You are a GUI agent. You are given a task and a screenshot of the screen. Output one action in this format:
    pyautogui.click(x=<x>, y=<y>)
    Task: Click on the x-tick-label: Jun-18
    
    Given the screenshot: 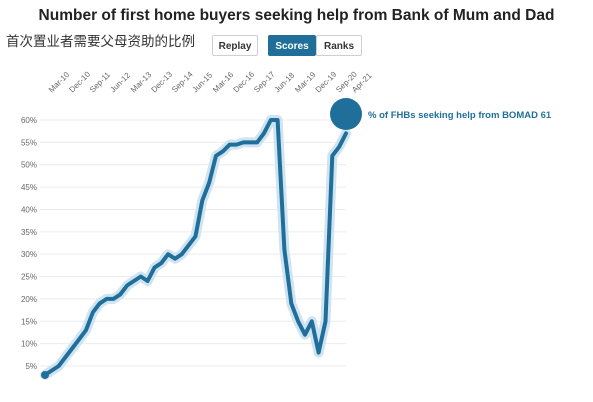 What is the action you would take?
    pyautogui.click(x=285, y=82)
    